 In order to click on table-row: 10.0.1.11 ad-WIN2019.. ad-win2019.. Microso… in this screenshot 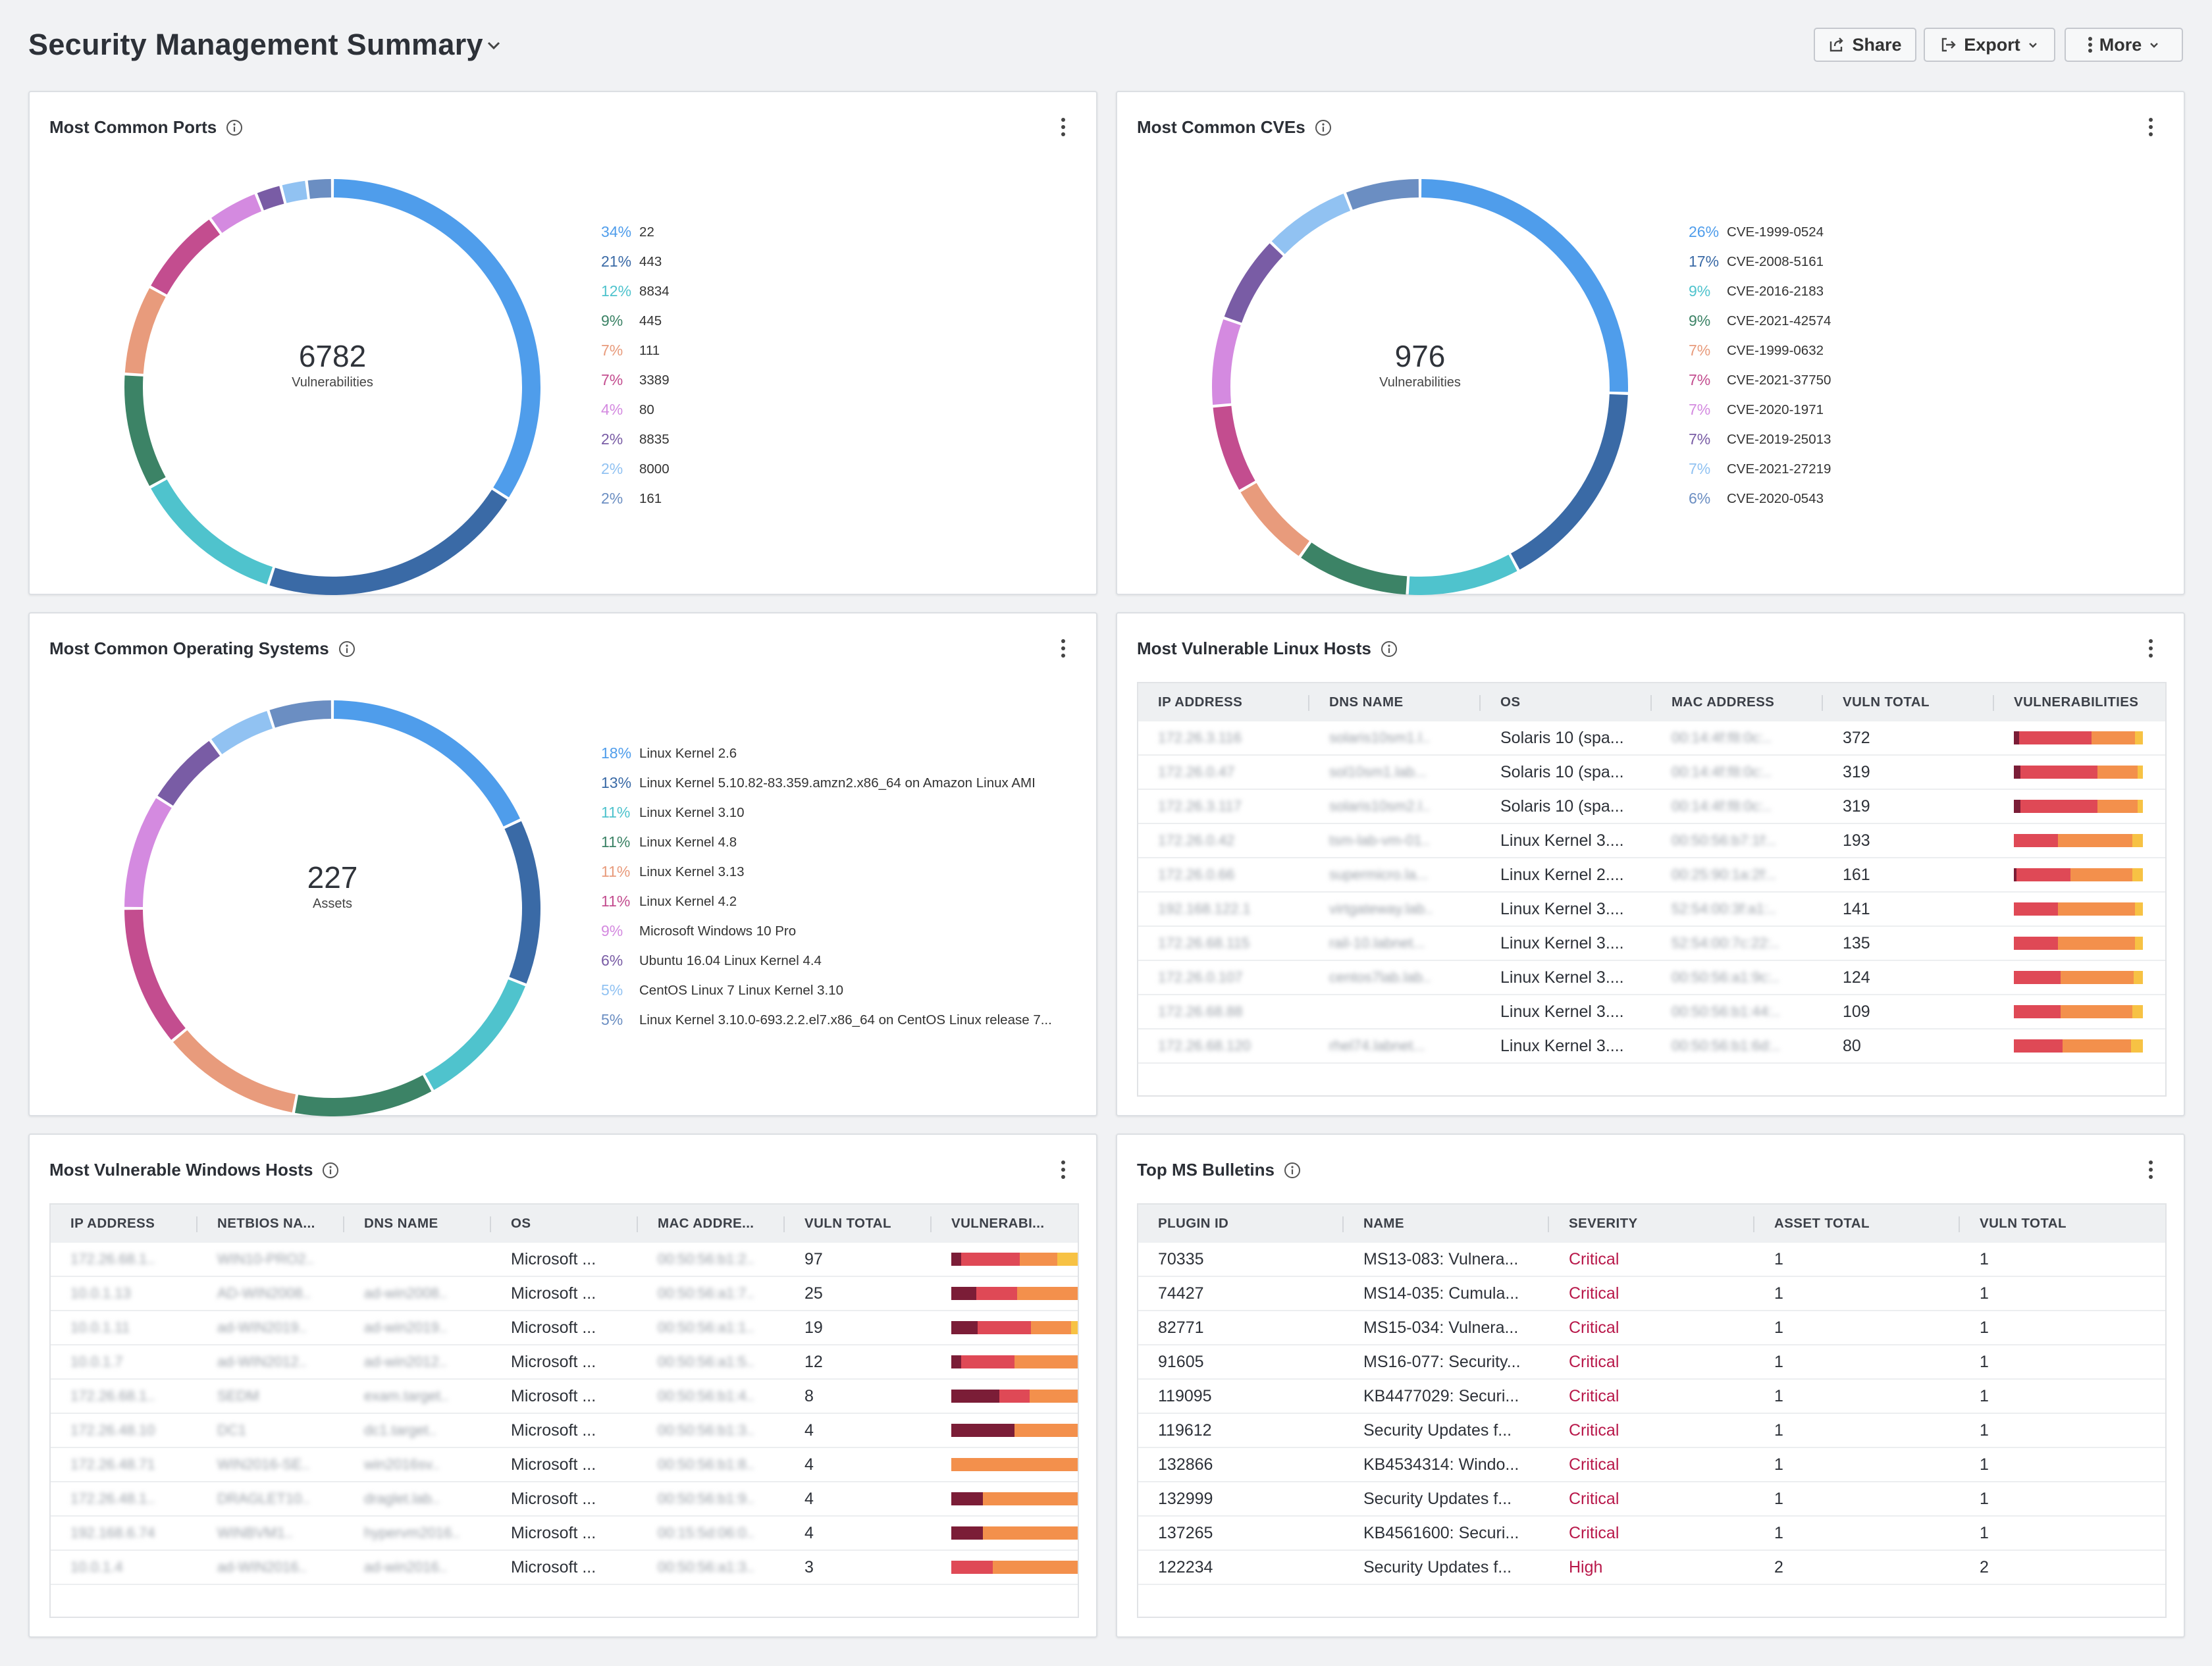, I will do `click(564, 1328)`.